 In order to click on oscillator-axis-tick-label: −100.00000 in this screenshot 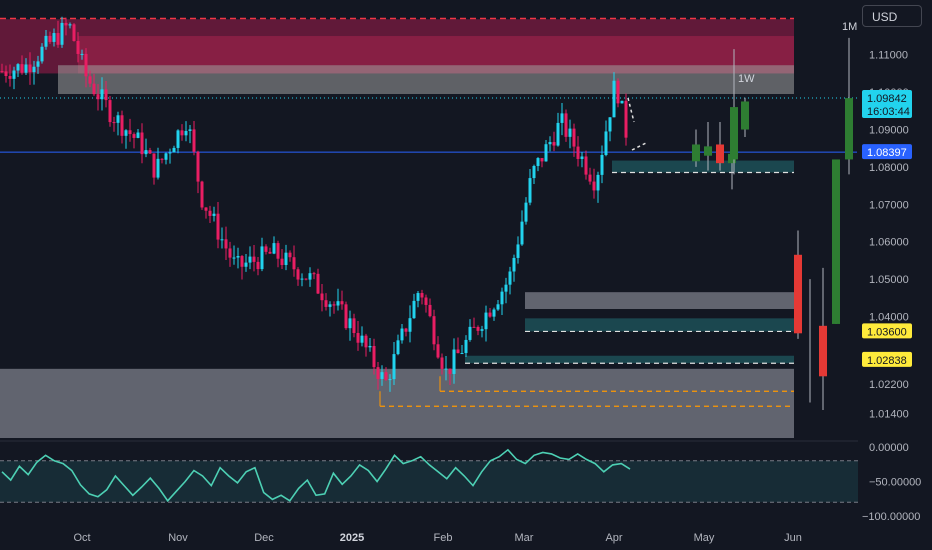, I will do `click(891, 517)`.